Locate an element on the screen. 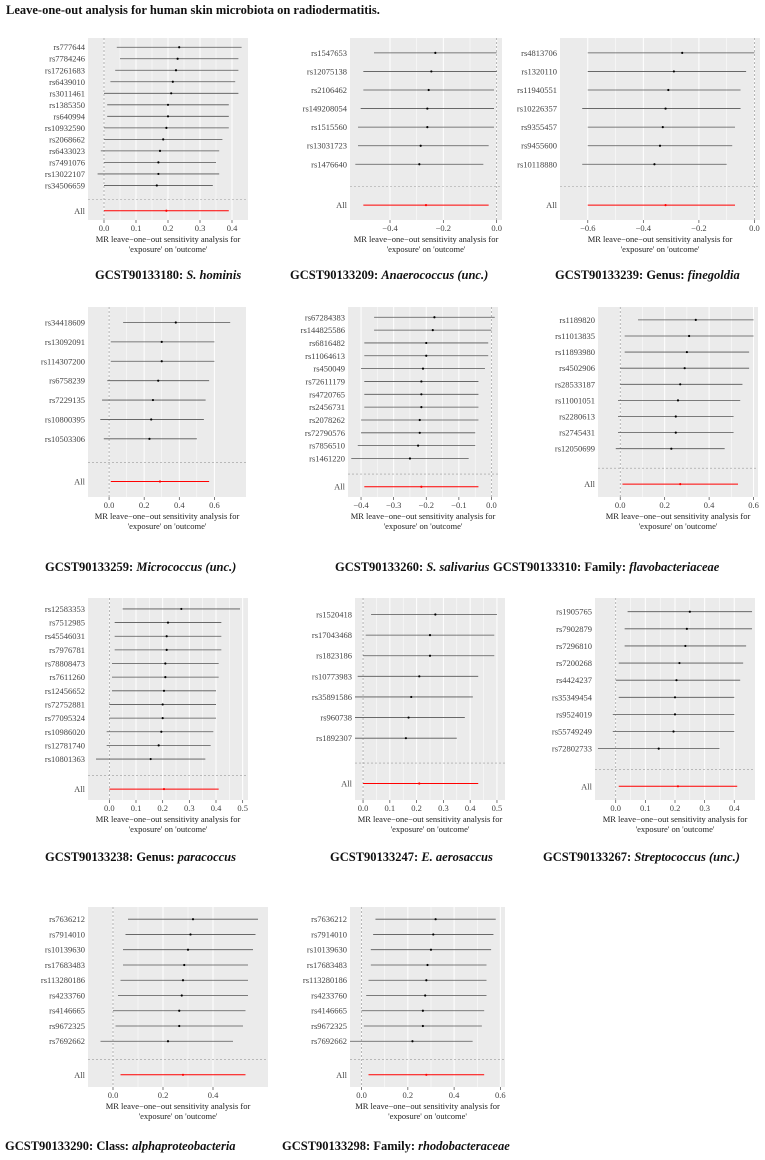  snp-label: rs11064613 is located at coordinates (325, 356).